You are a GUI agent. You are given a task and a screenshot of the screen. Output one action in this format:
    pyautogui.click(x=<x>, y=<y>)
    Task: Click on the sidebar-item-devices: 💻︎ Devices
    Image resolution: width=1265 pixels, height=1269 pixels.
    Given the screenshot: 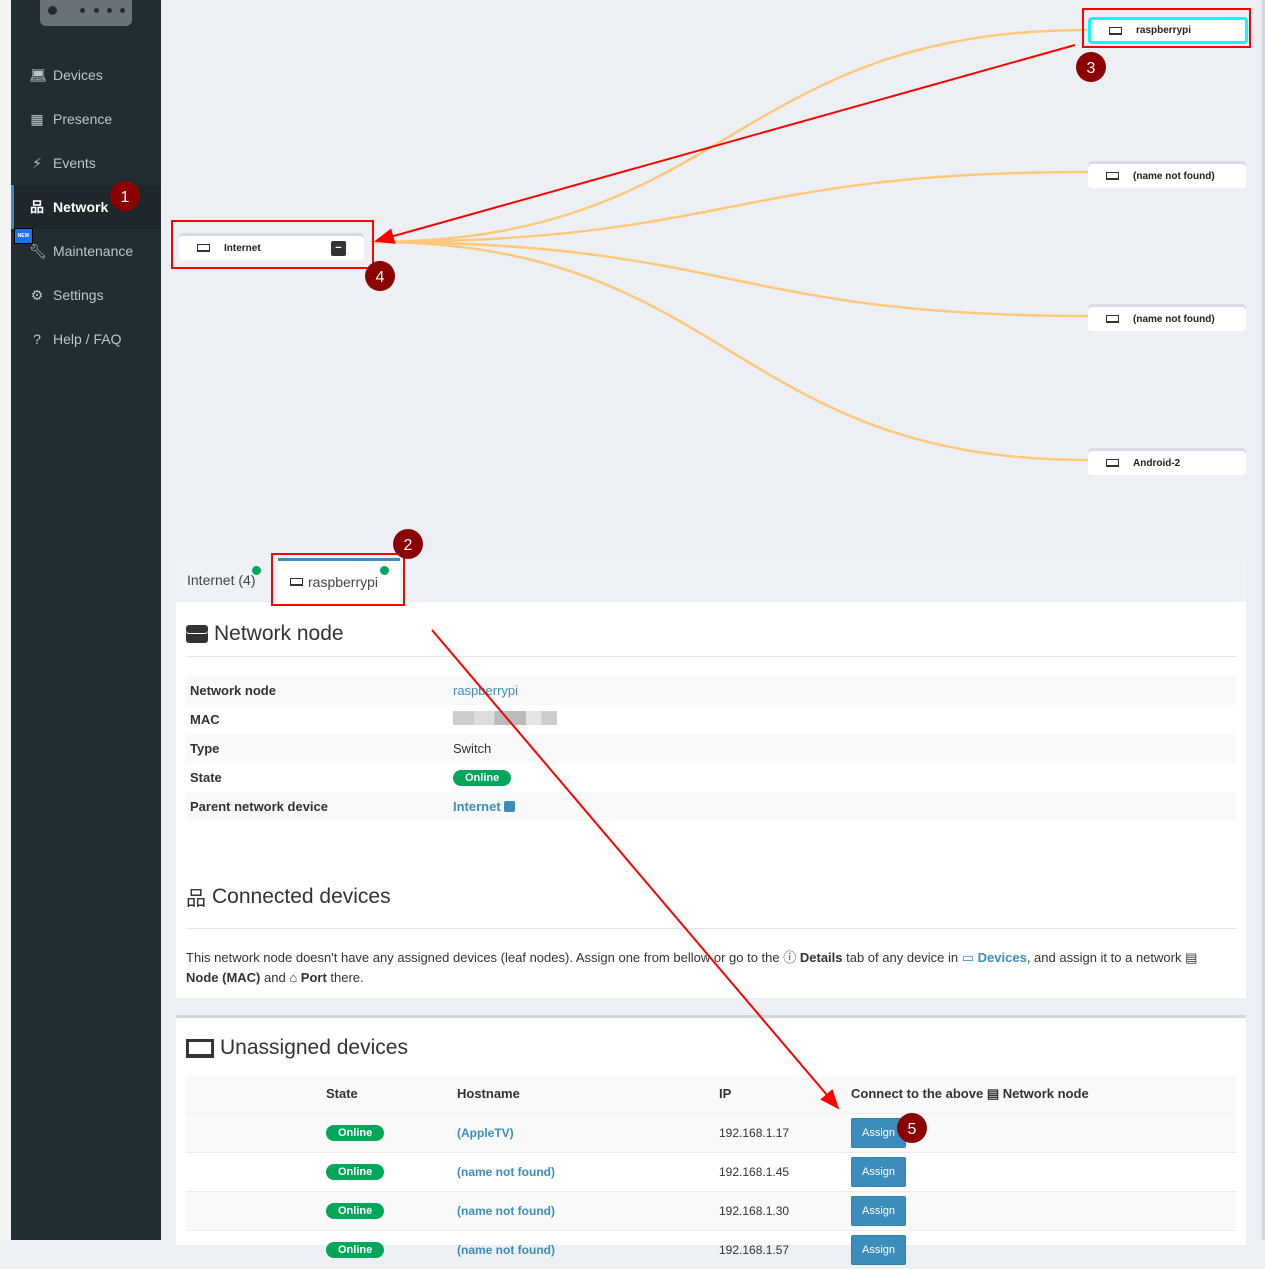 What is the action you would take?
    pyautogui.click(x=66, y=75)
    